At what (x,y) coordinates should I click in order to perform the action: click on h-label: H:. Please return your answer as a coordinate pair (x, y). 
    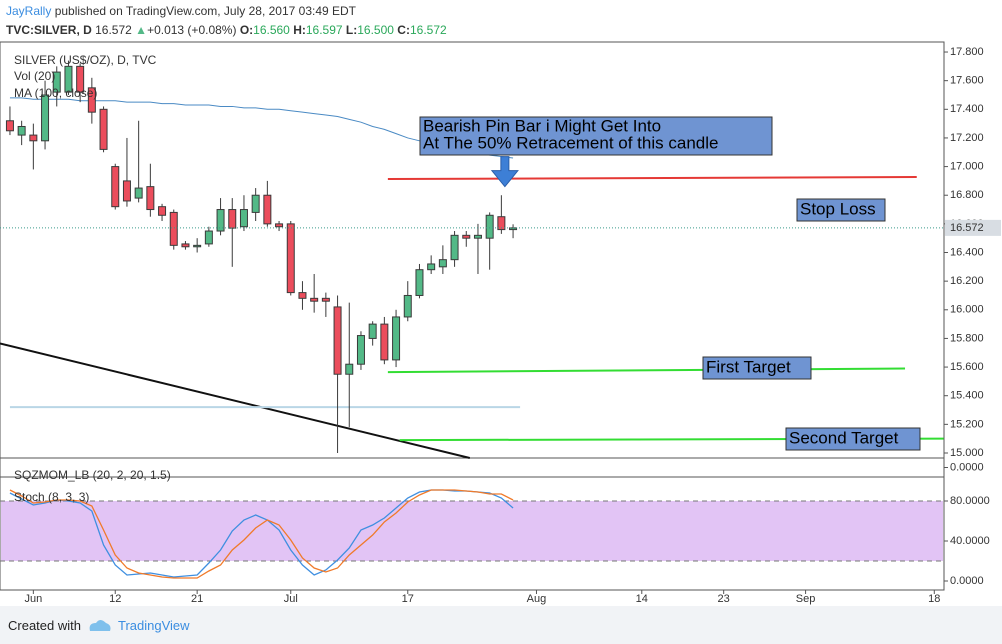
    Looking at the image, I should click on (299, 30).